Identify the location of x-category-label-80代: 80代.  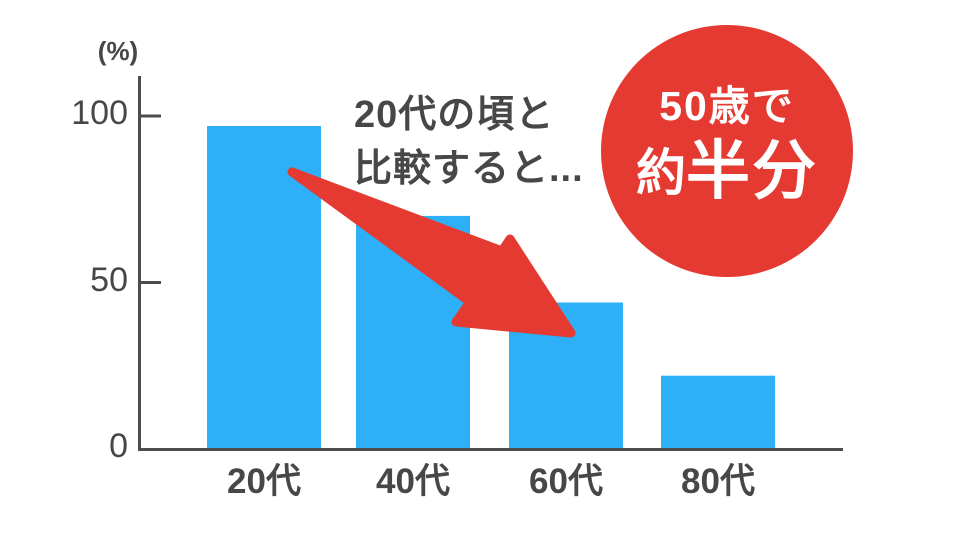
(718, 481).